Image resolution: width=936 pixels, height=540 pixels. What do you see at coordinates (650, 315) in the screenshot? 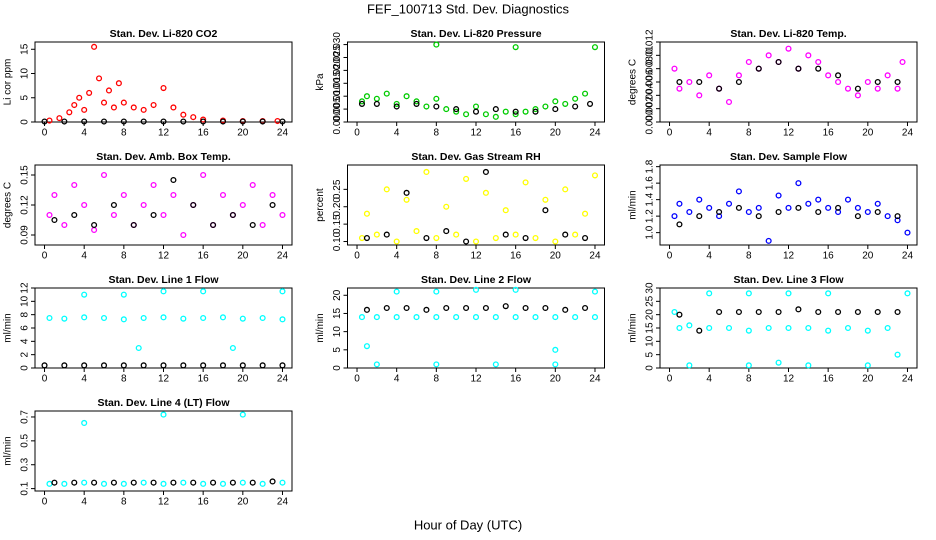
I see `y-tick-label: 20` at bounding box center [650, 315].